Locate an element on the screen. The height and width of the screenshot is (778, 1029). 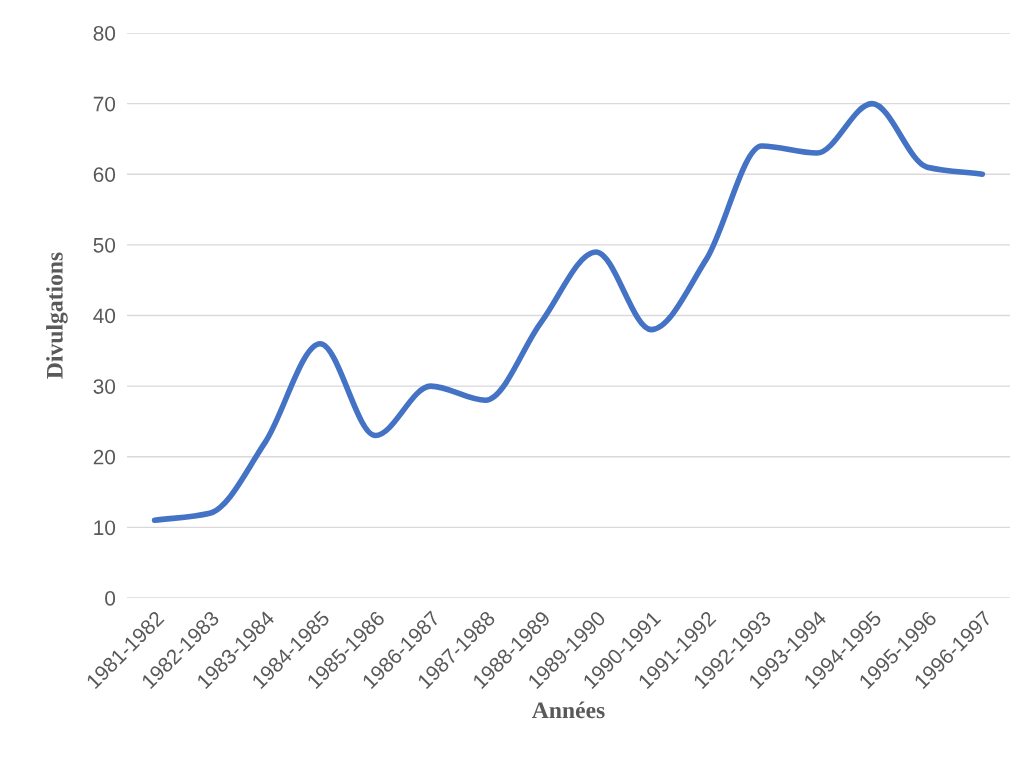
y-tick-label: 50 is located at coordinates (104, 245).